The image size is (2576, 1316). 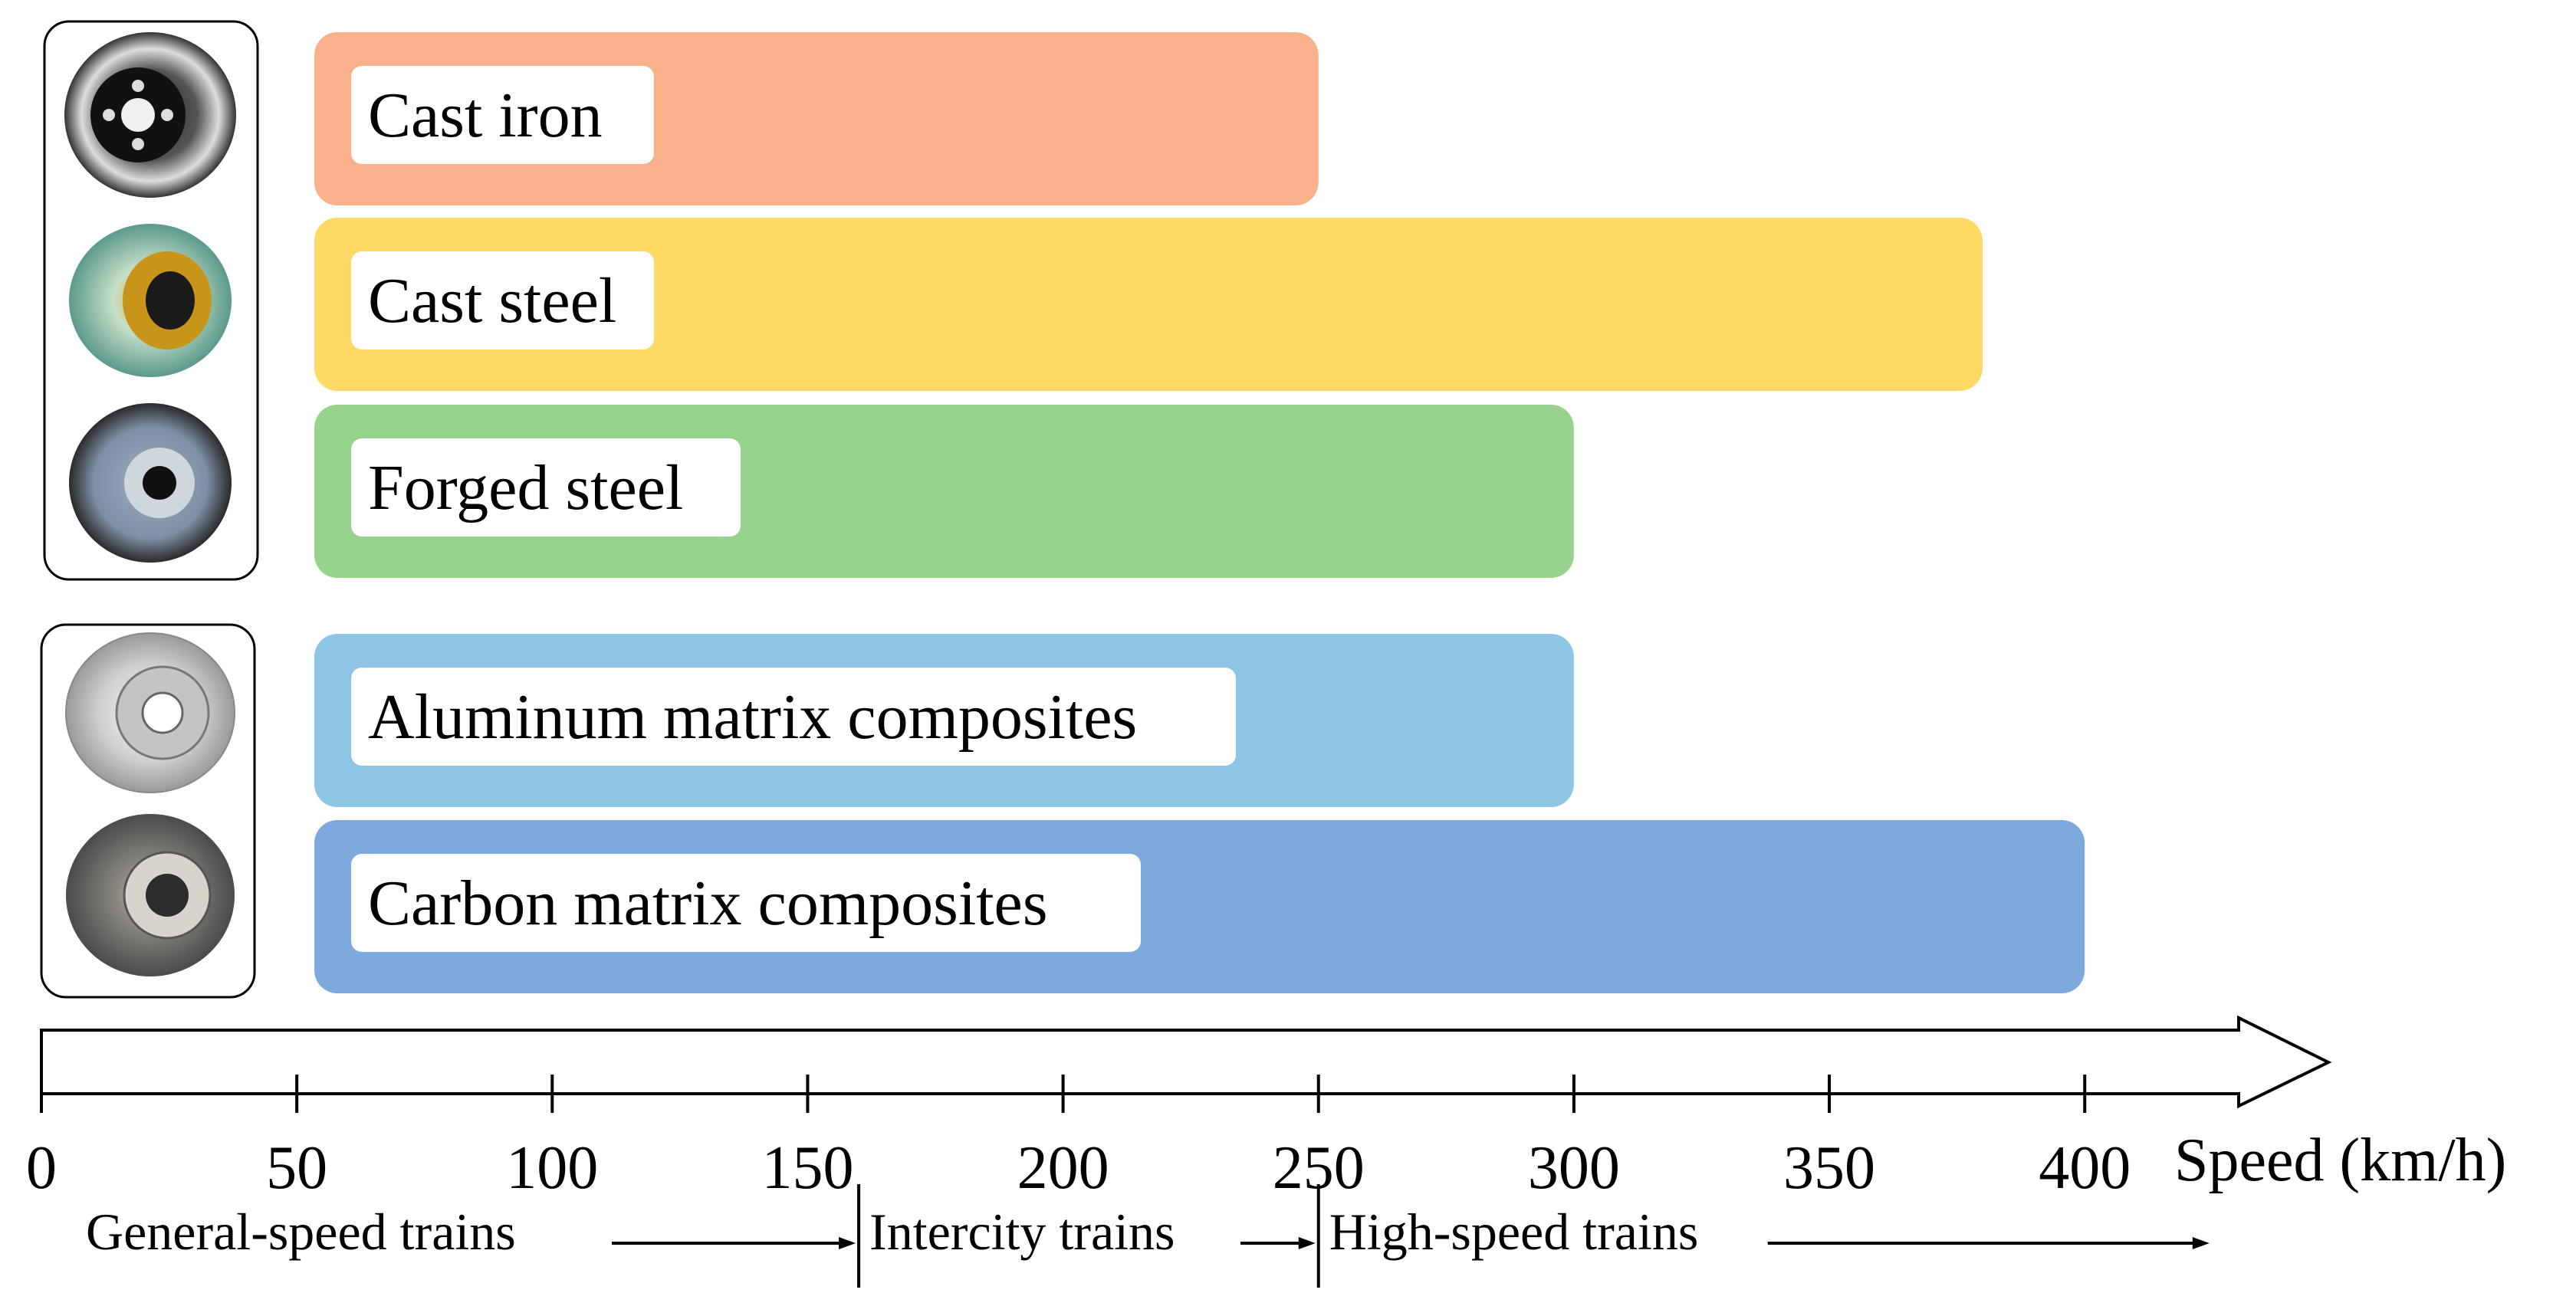 What do you see at coordinates (41, 1168) in the screenshot?
I see `x-tick-label-0: 0` at bounding box center [41, 1168].